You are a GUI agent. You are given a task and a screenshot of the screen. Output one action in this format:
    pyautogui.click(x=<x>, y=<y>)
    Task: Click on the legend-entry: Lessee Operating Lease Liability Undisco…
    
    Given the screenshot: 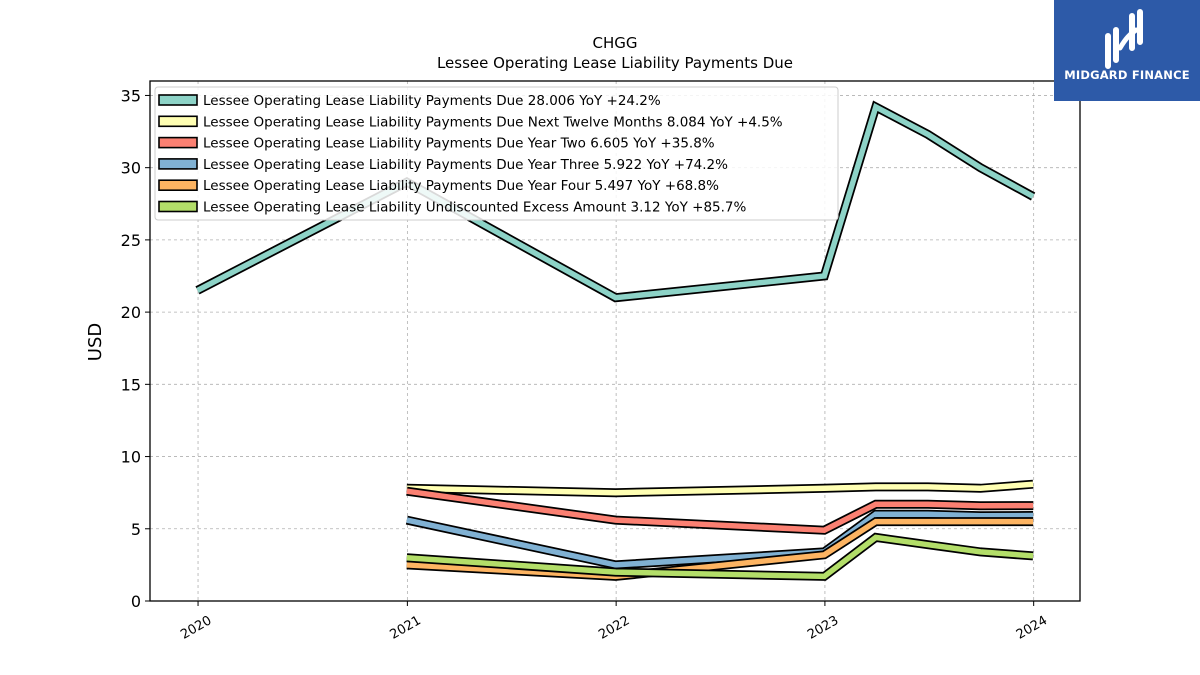 What is the action you would take?
    pyautogui.click(x=475, y=208)
    